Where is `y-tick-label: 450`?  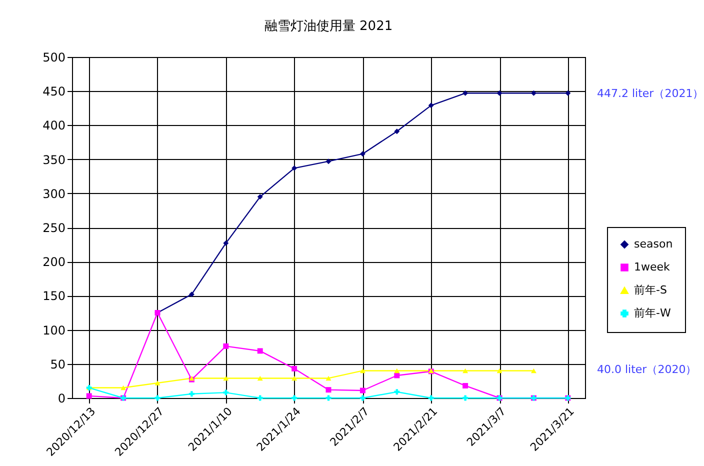 y-tick-label: 450 is located at coordinates (54, 91).